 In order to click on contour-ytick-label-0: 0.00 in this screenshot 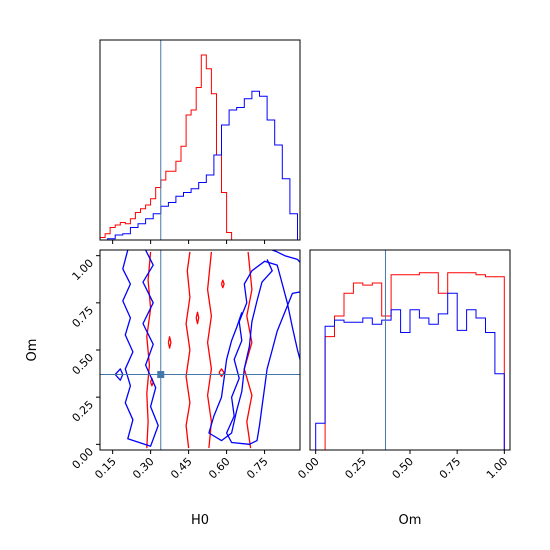, I will do `click(83, 458)`.